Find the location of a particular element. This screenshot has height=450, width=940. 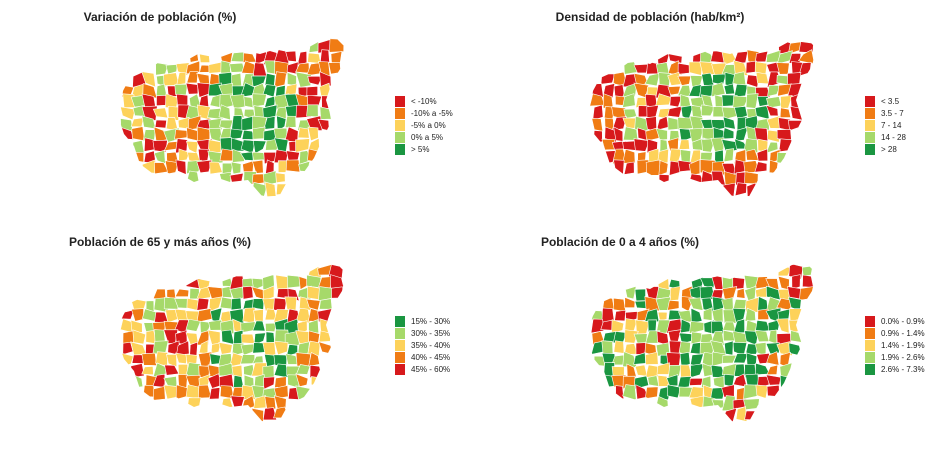

map-title: Densidad de población (hab/km²) is located at coordinates (650, 17).